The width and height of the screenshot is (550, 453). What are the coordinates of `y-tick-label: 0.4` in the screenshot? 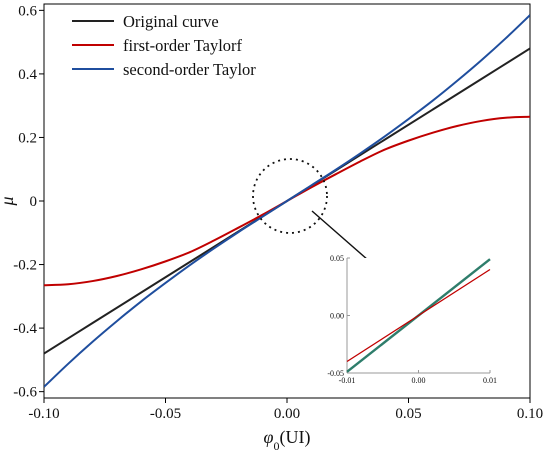 It's located at (27, 75).